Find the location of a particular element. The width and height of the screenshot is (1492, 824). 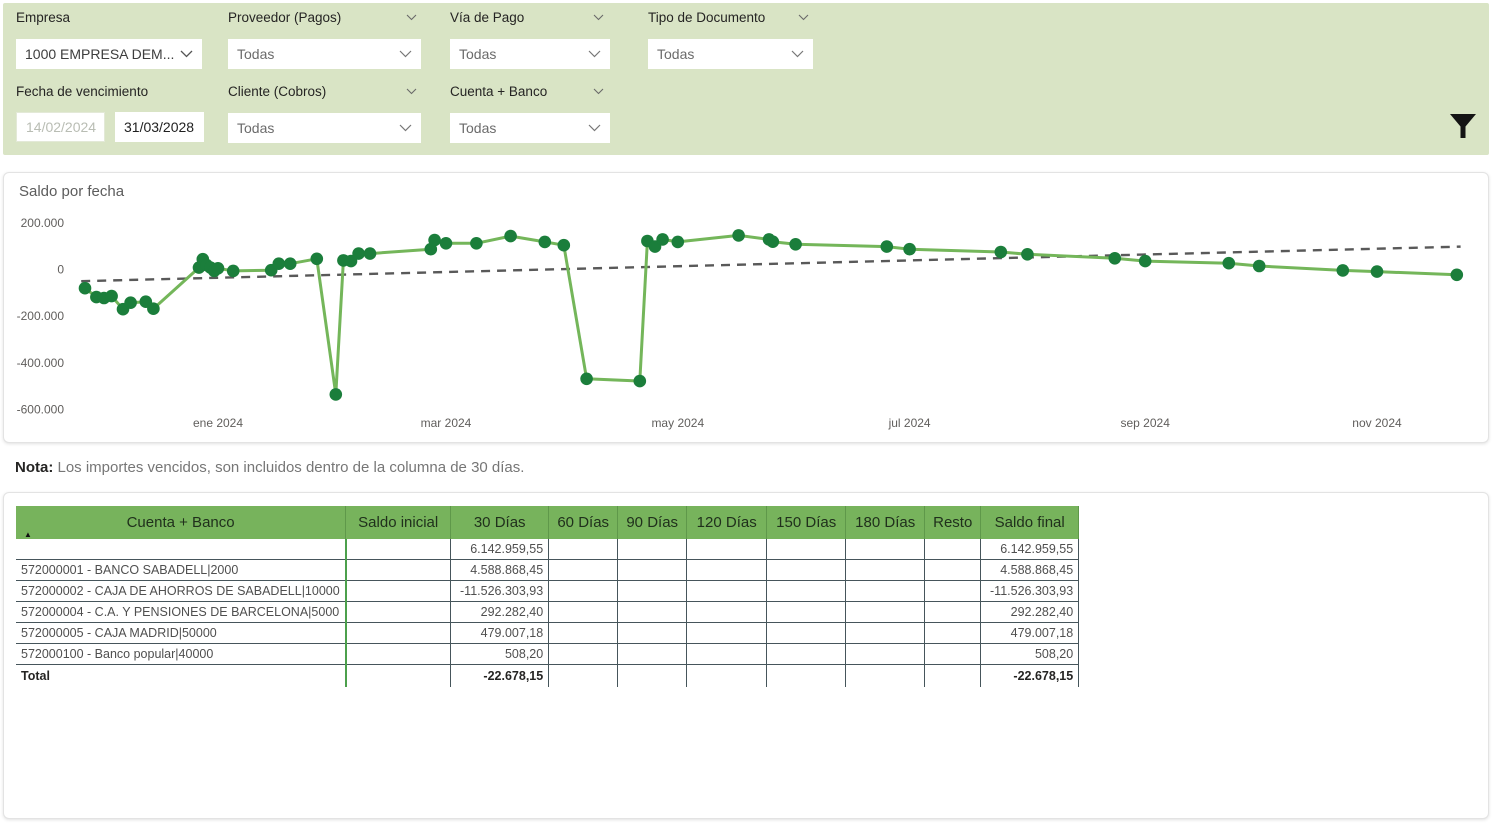

tipo-documento-dropdown-value: Todas is located at coordinates (676, 54).